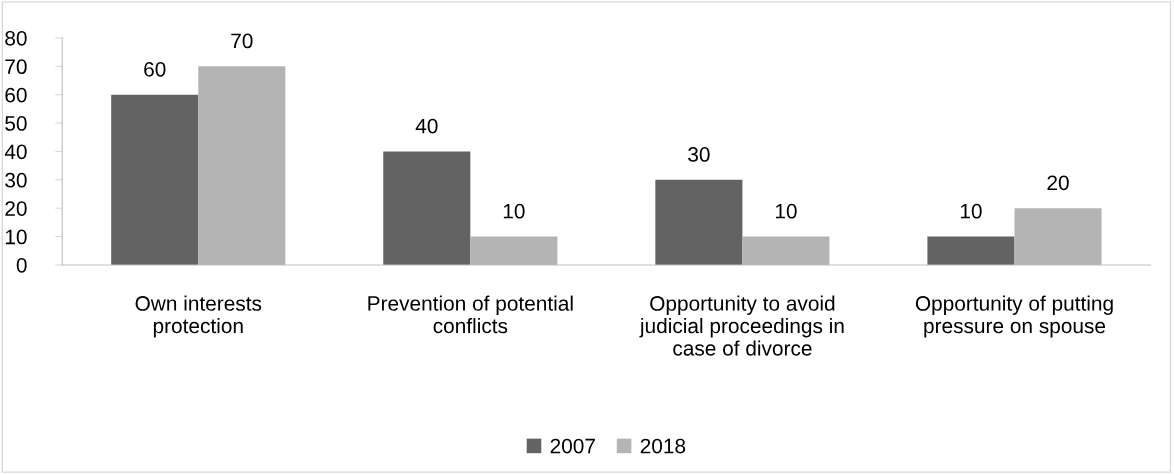  I want to click on y-tick-label: 60, so click(16, 95).